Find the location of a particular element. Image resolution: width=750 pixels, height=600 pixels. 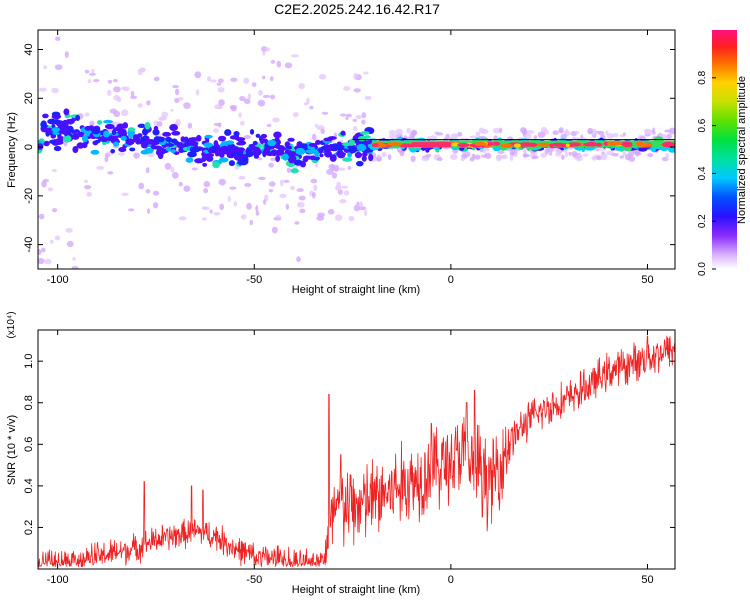

y-tick-label: 1.0 is located at coordinates (29, 361).